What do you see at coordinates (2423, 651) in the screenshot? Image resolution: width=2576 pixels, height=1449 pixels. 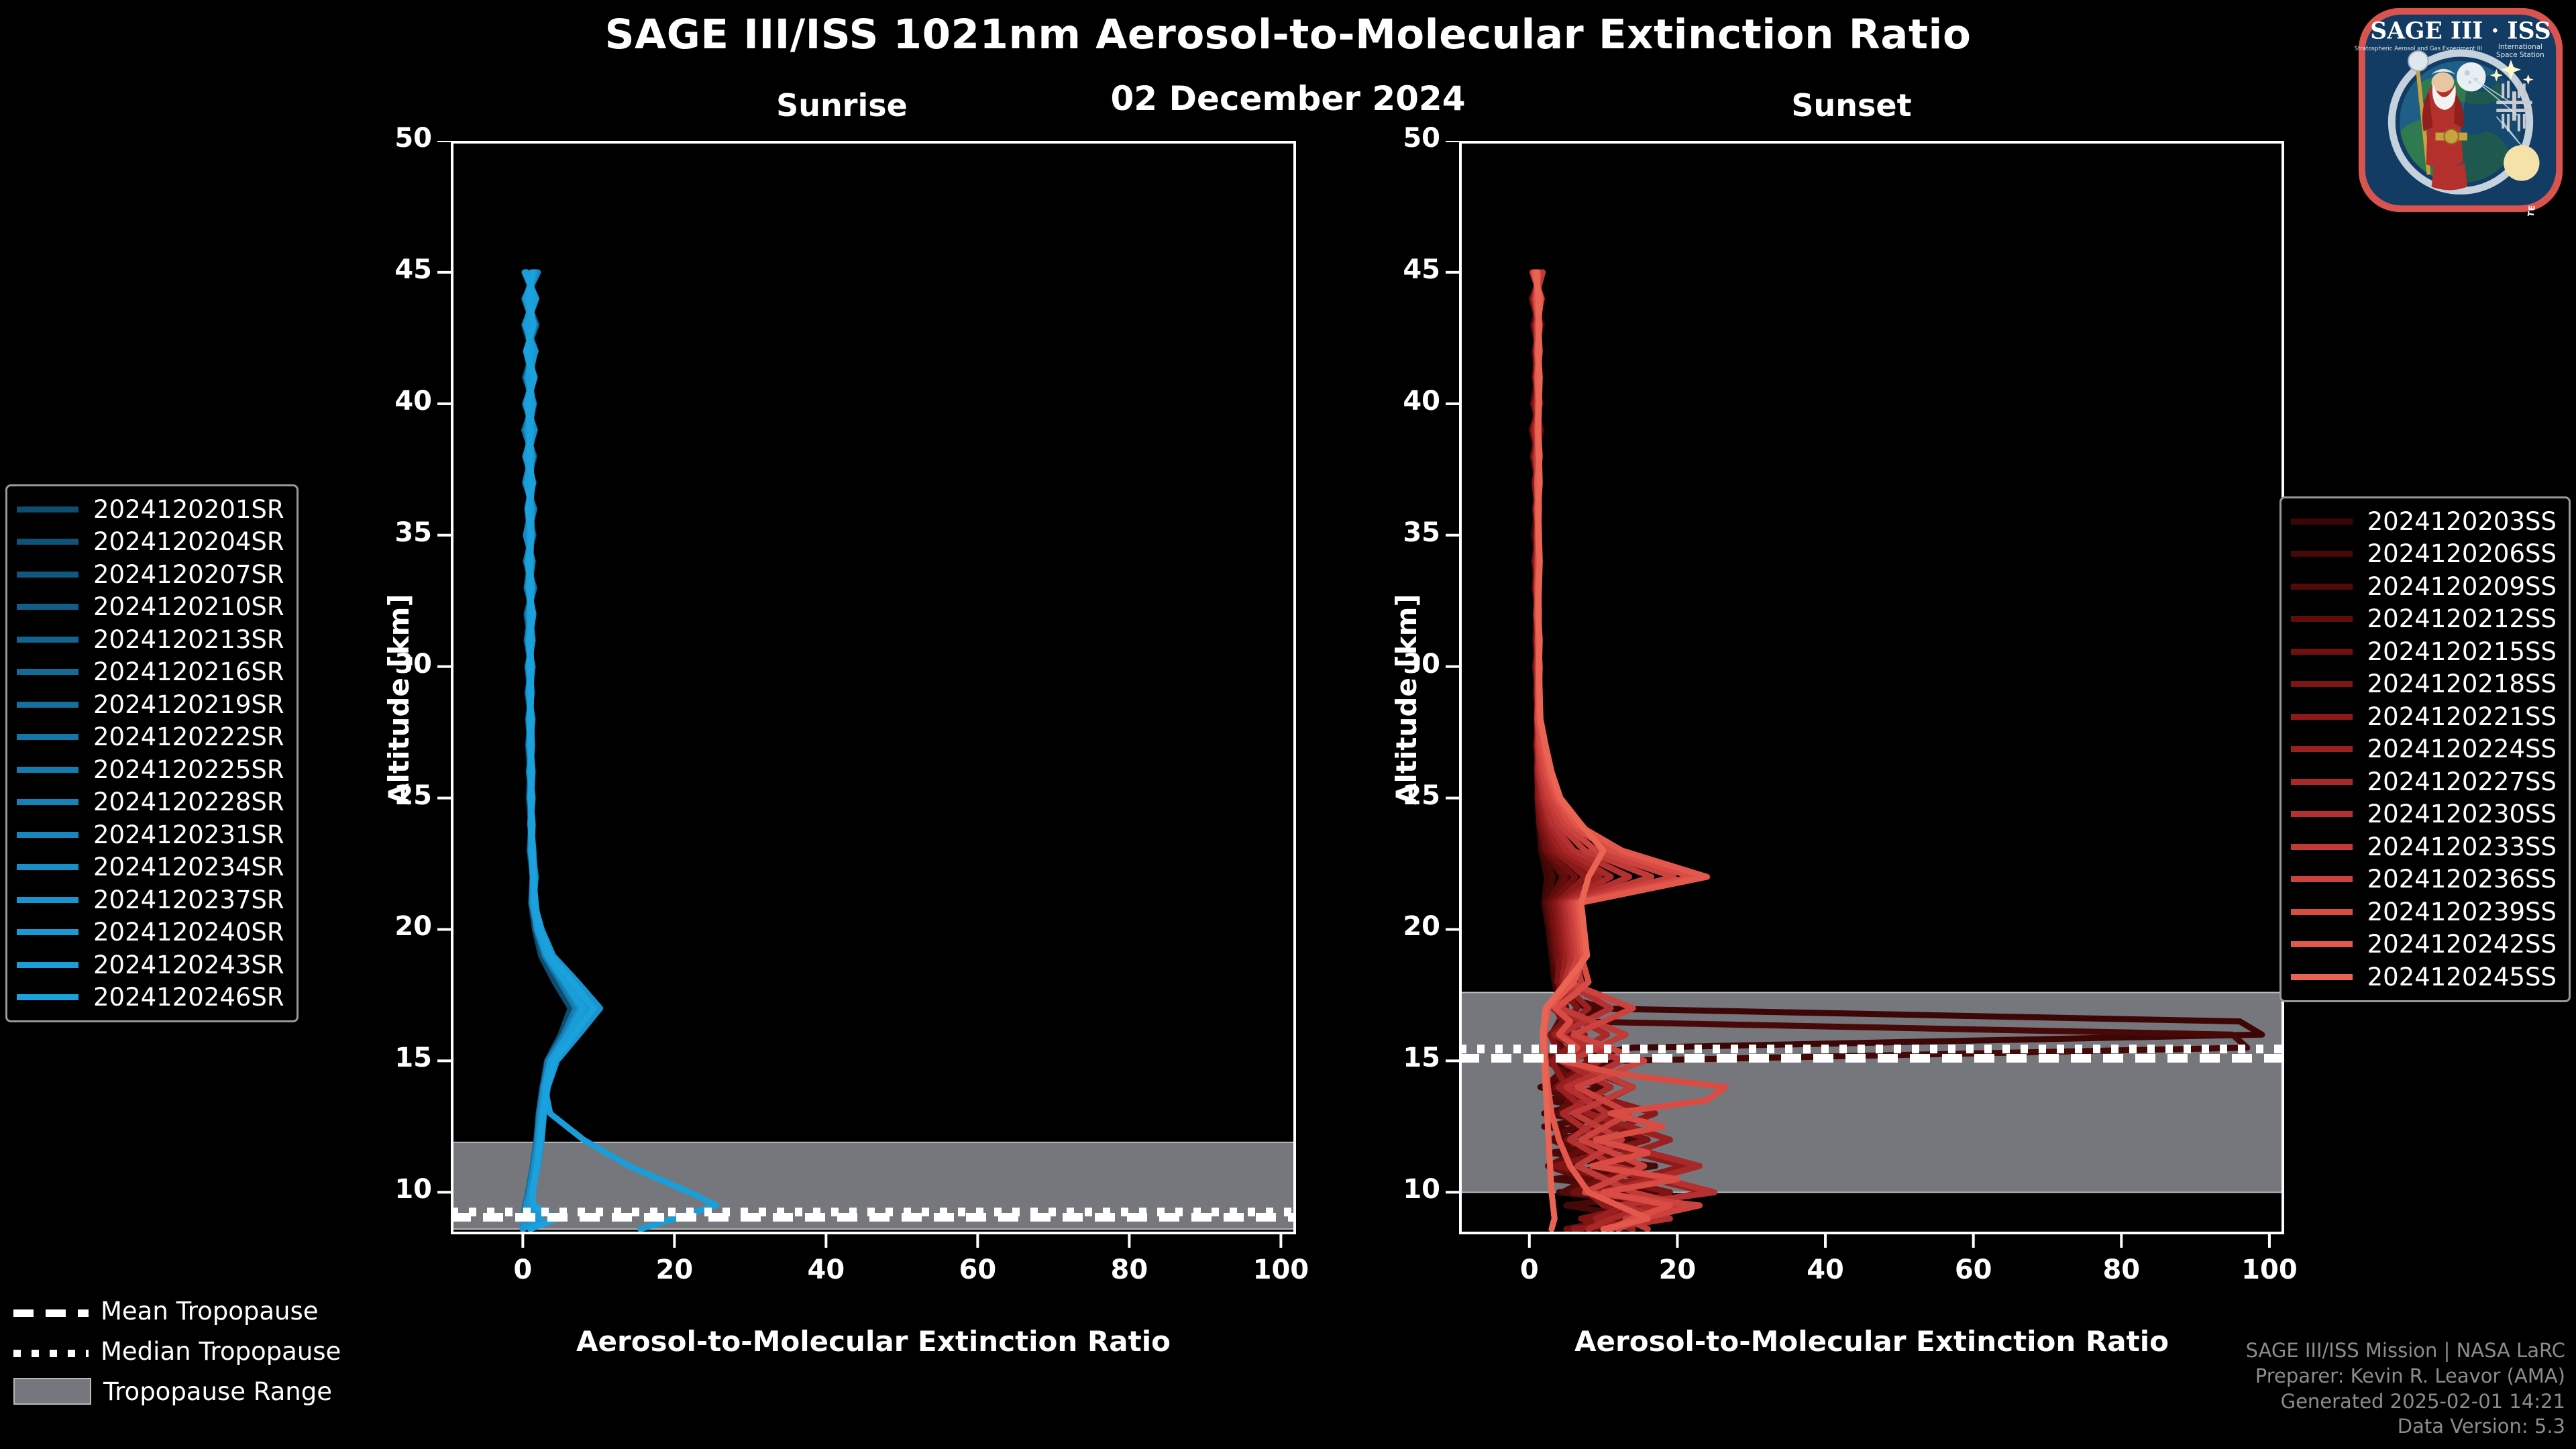 I see `legend-item: 2024120215SS` at bounding box center [2423, 651].